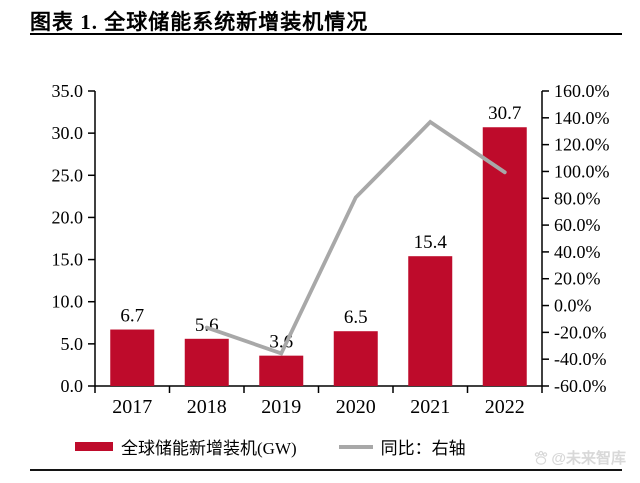  Describe the element at coordinates (355, 358) in the screenshot. I see `bar-2020` at that location.